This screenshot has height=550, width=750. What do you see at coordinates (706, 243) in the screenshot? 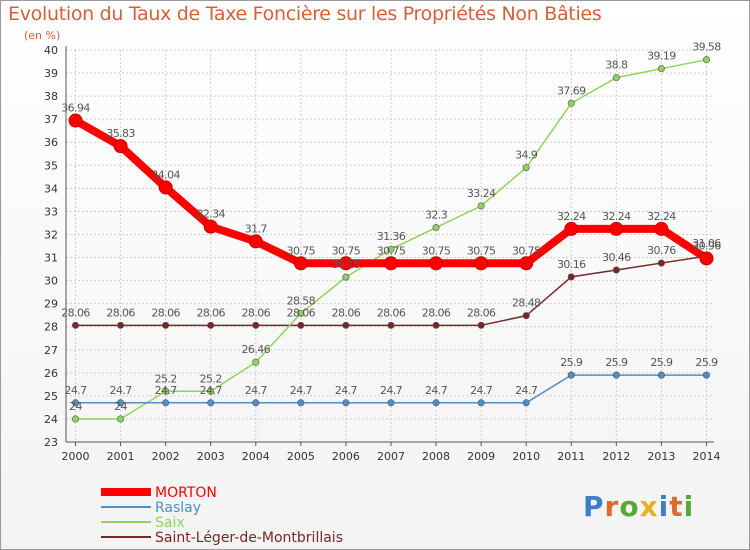
I see `data-label: 31.06` at bounding box center [706, 243].